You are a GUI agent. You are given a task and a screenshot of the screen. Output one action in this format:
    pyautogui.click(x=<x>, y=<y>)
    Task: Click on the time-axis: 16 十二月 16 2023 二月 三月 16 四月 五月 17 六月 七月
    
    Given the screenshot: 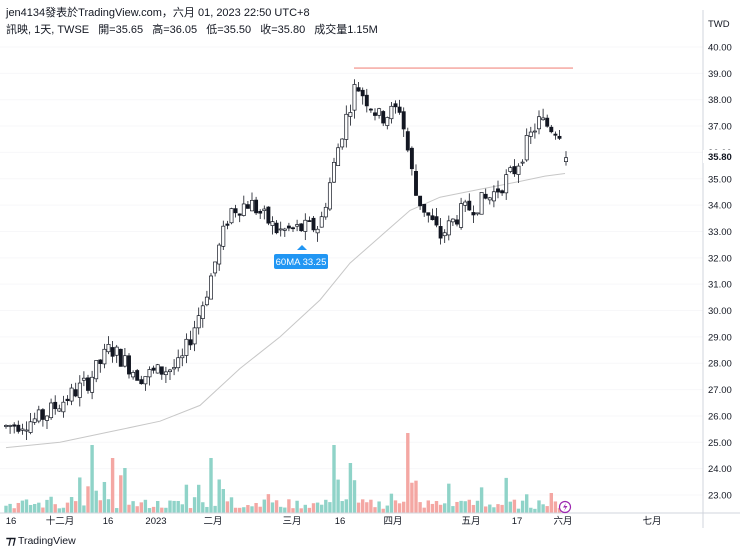 What is the action you would take?
    pyautogui.click(x=334, y=521)
    